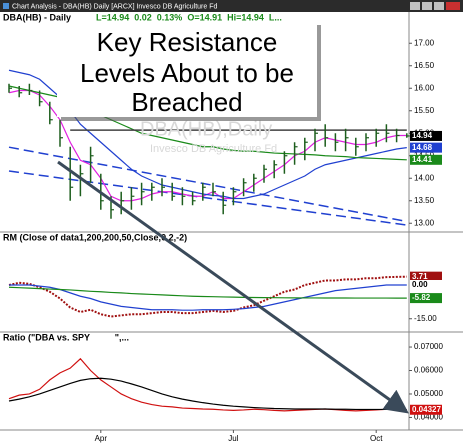 Image resolution: width=463 pixels, height=448 pixels. I want to click on button-close, so click(453, 6).